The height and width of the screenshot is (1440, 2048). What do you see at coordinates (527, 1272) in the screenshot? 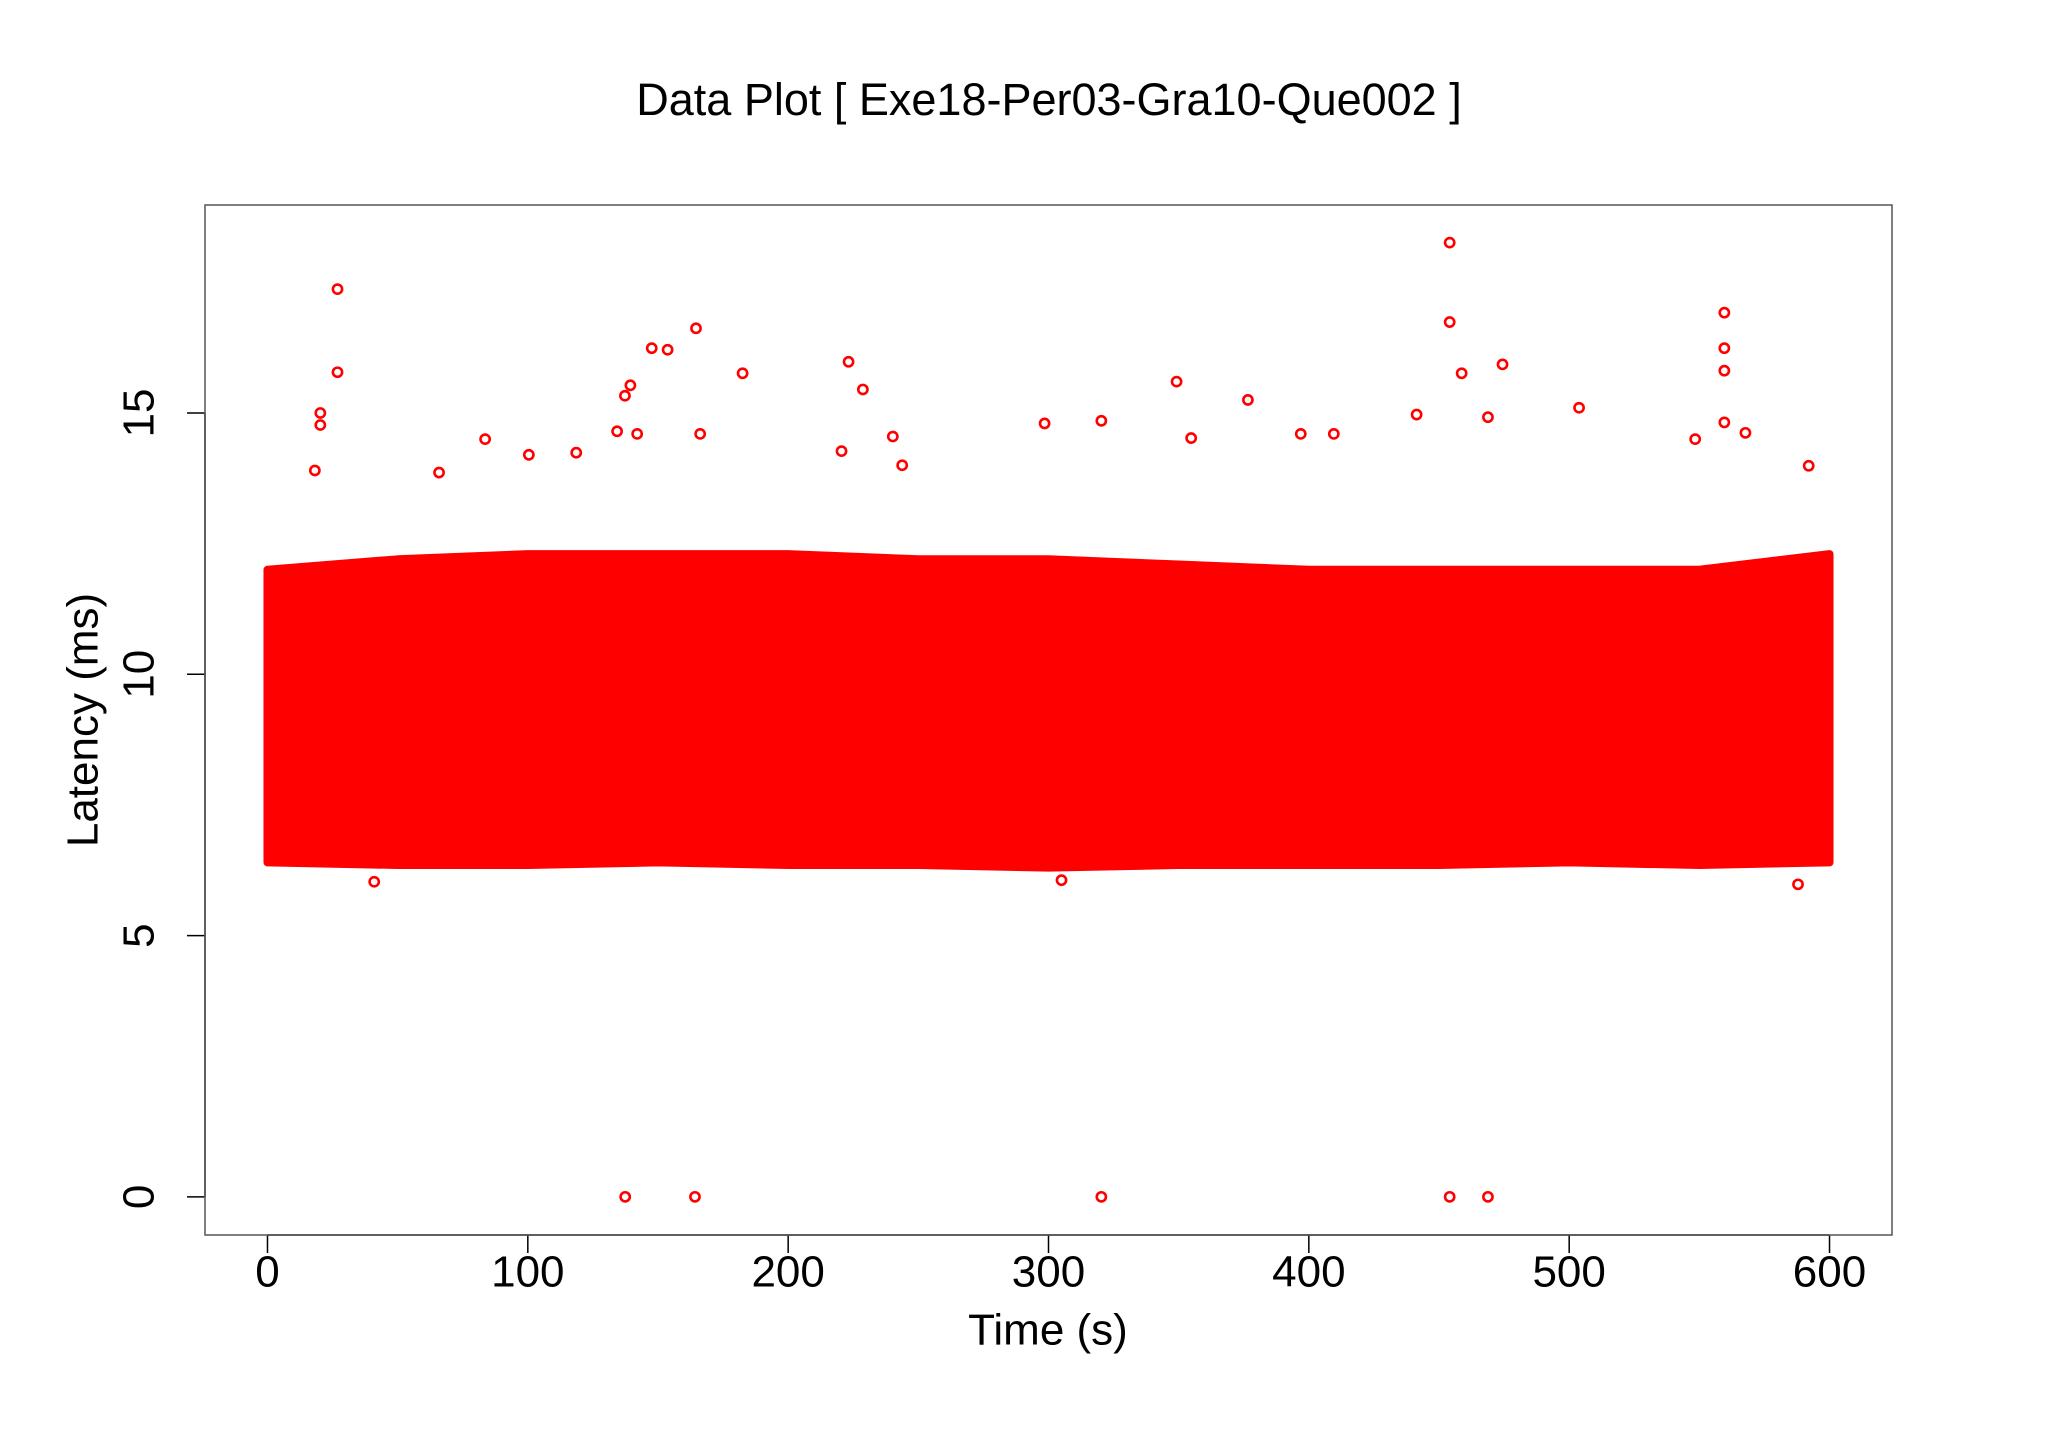
I see `x-tick-label: 100` at bounding box center [527, 1272].